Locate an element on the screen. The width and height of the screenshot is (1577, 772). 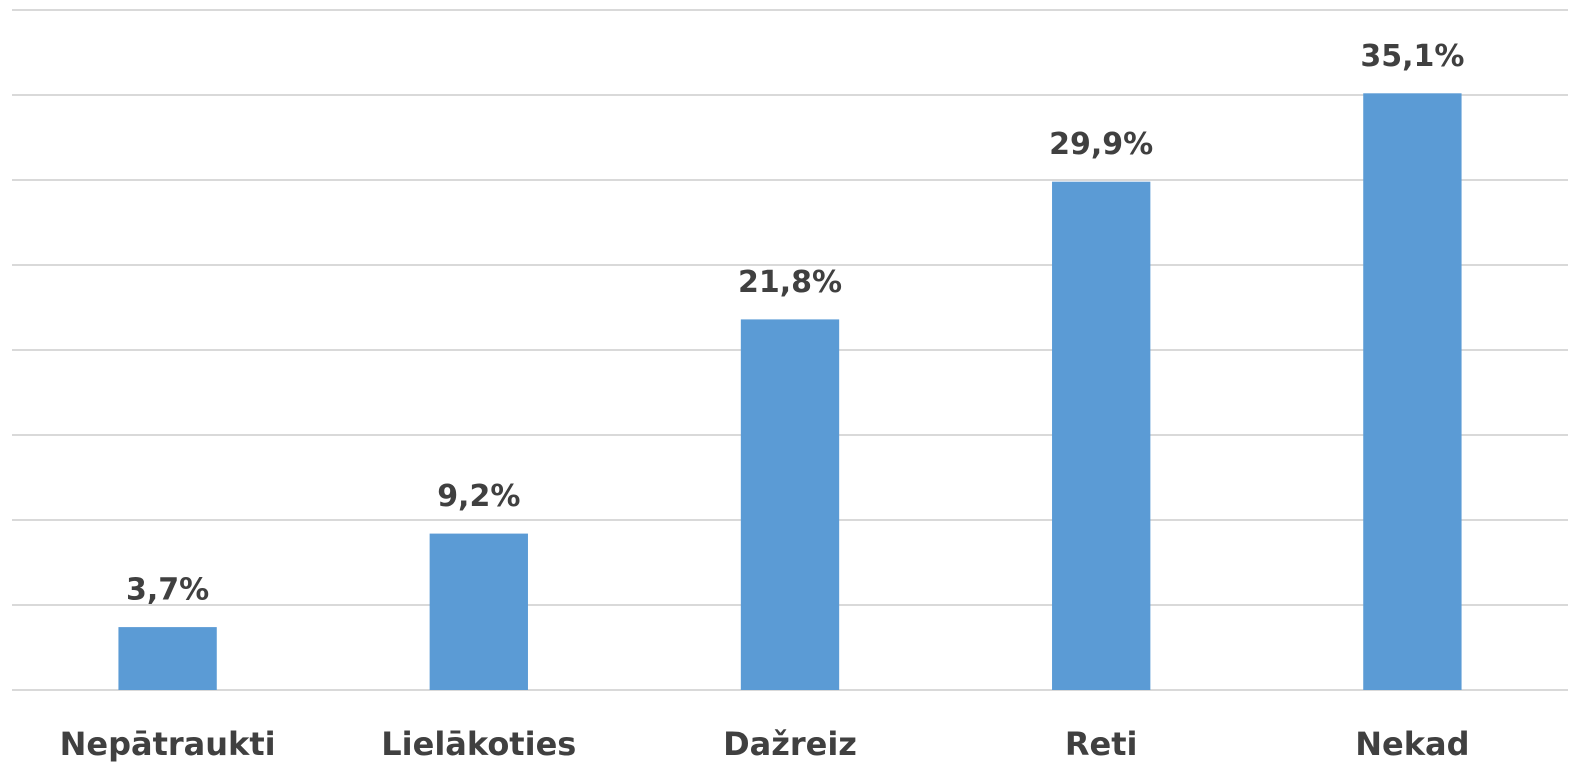
data-label: 3,7% is located at coordinates (167, 590).